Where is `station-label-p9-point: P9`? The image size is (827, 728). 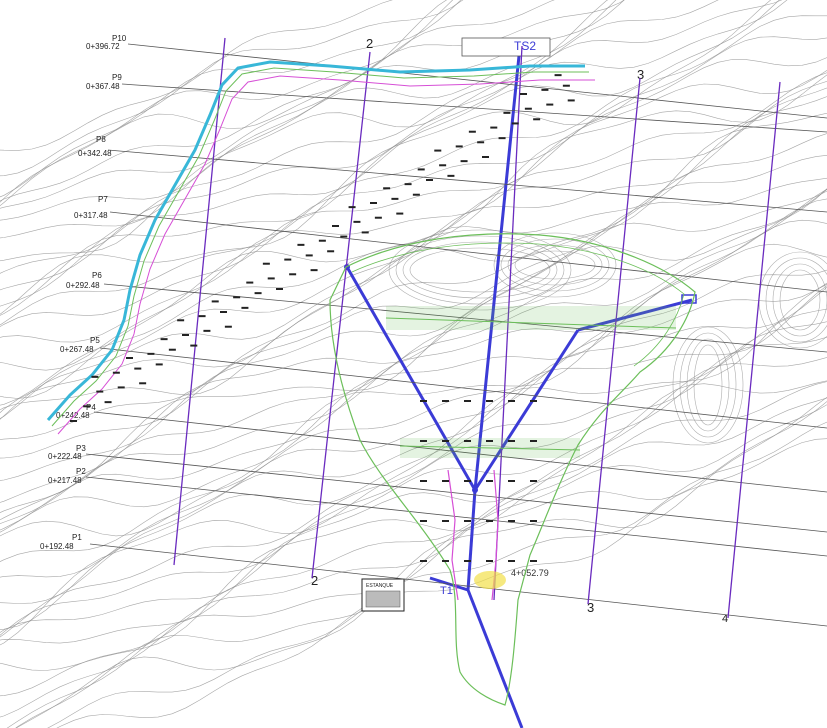 station-label-p9-point: P9 is located at coordinates (117, 77).